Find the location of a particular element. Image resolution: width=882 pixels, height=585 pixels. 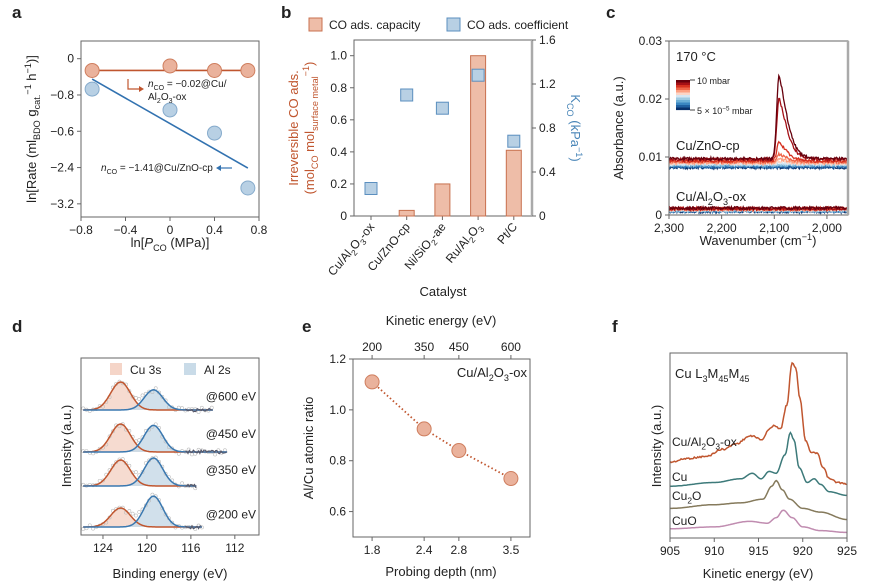

y-axis-label-part: )] is located at coordinates (31, 59).